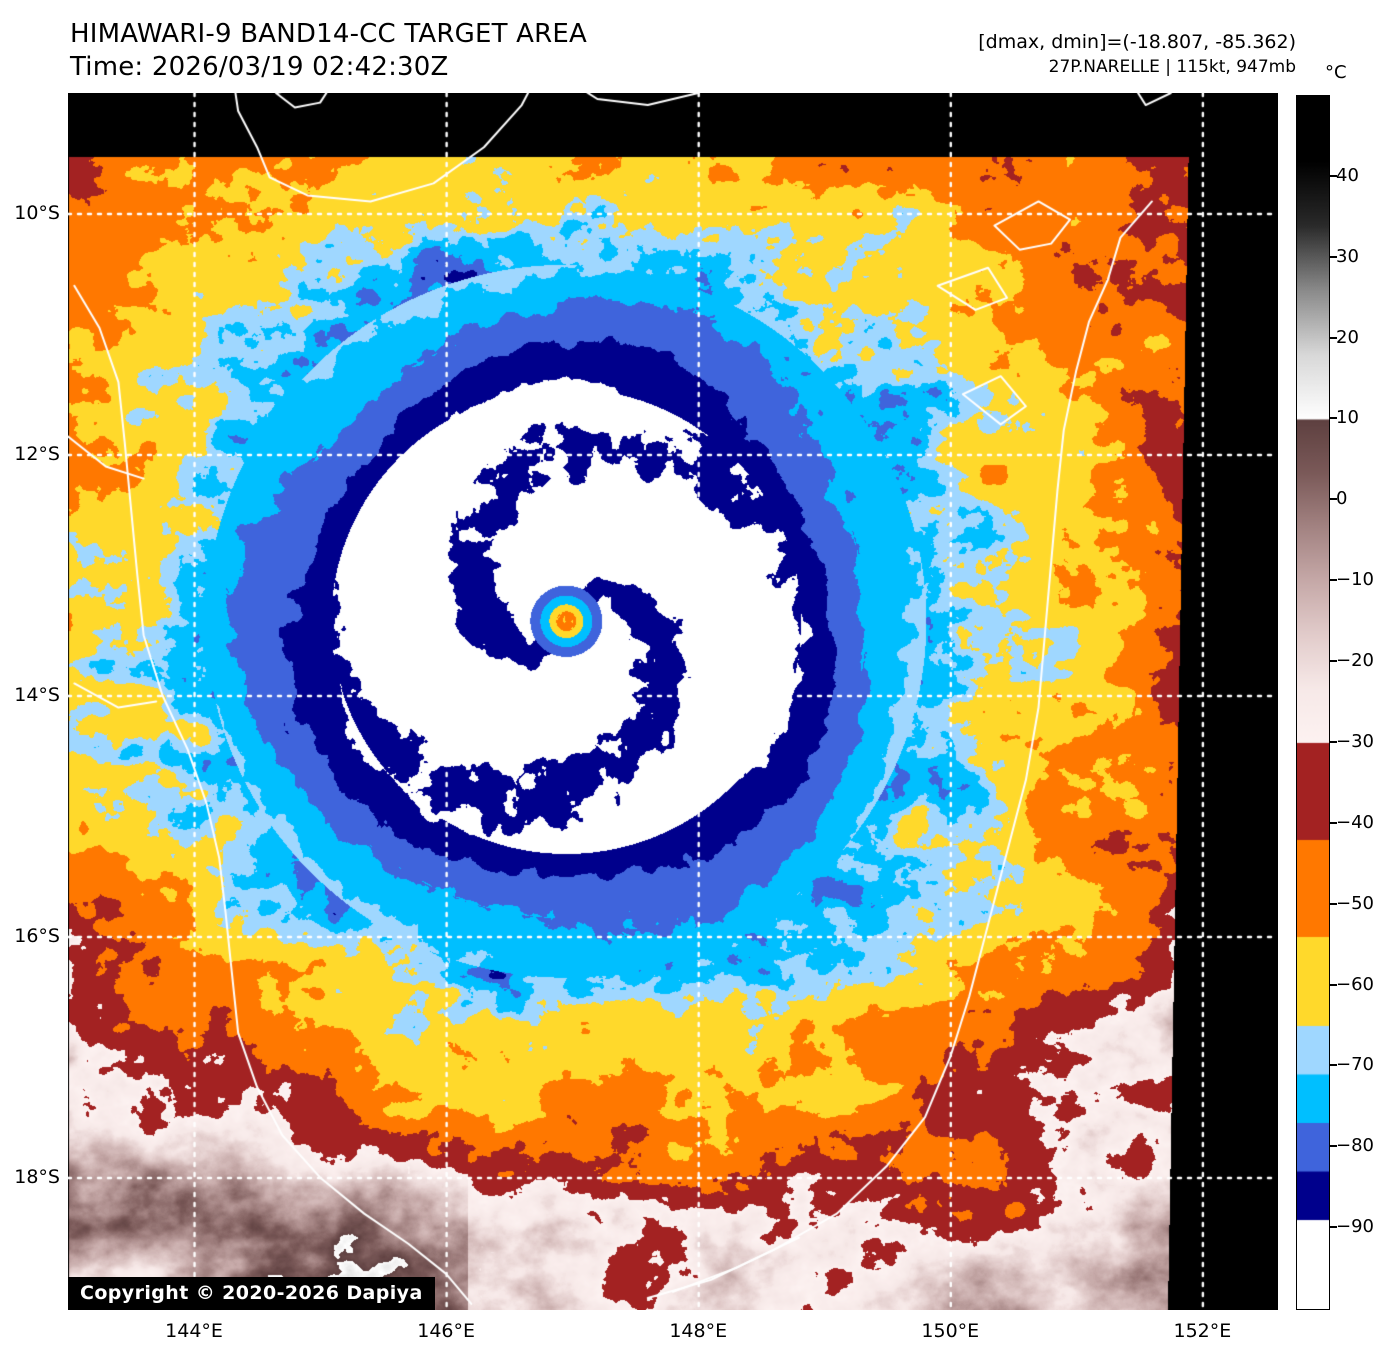 This screenshot has width=1388, height=1359. What do you see at coordinates (446, 1331) in the screenshot?
I see `x-tick-label: 146°E` at bounding box center [446, 1331].